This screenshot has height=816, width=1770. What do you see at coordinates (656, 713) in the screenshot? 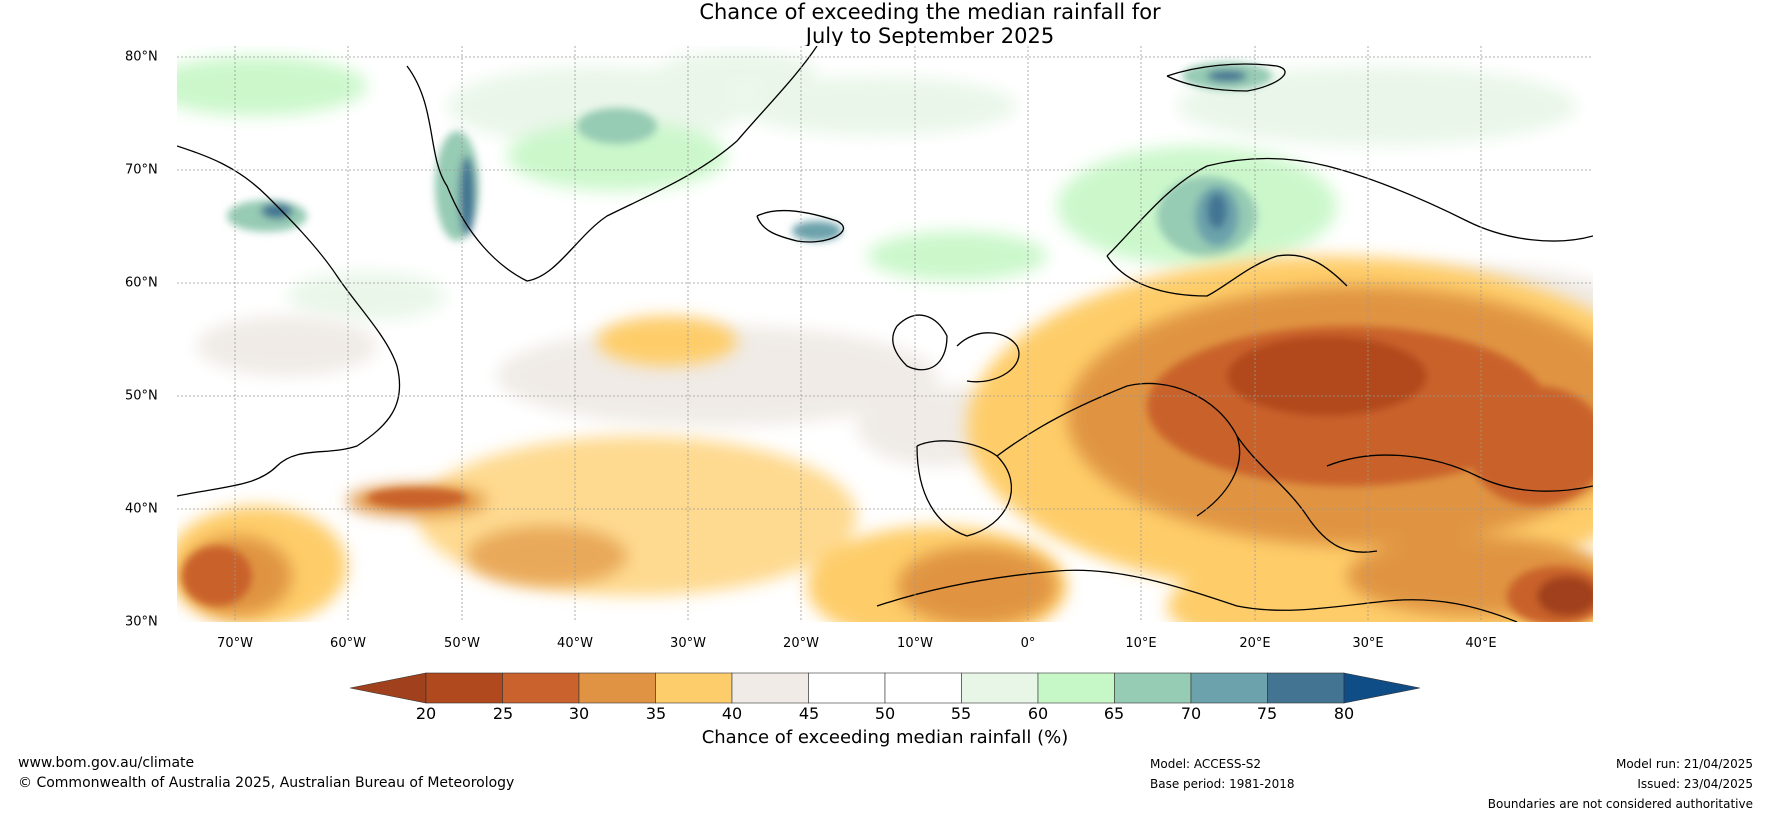
I see `colorbar-tick-35: 35` at bounding box center [656, 713].